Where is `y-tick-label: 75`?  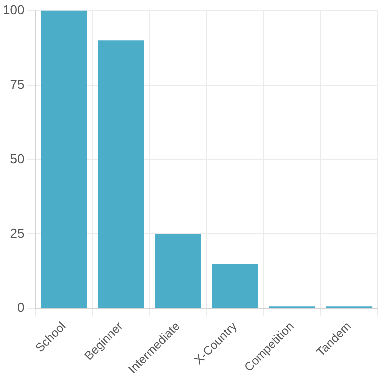 y-tick-label: 75 is located at coordinates (17, 84).